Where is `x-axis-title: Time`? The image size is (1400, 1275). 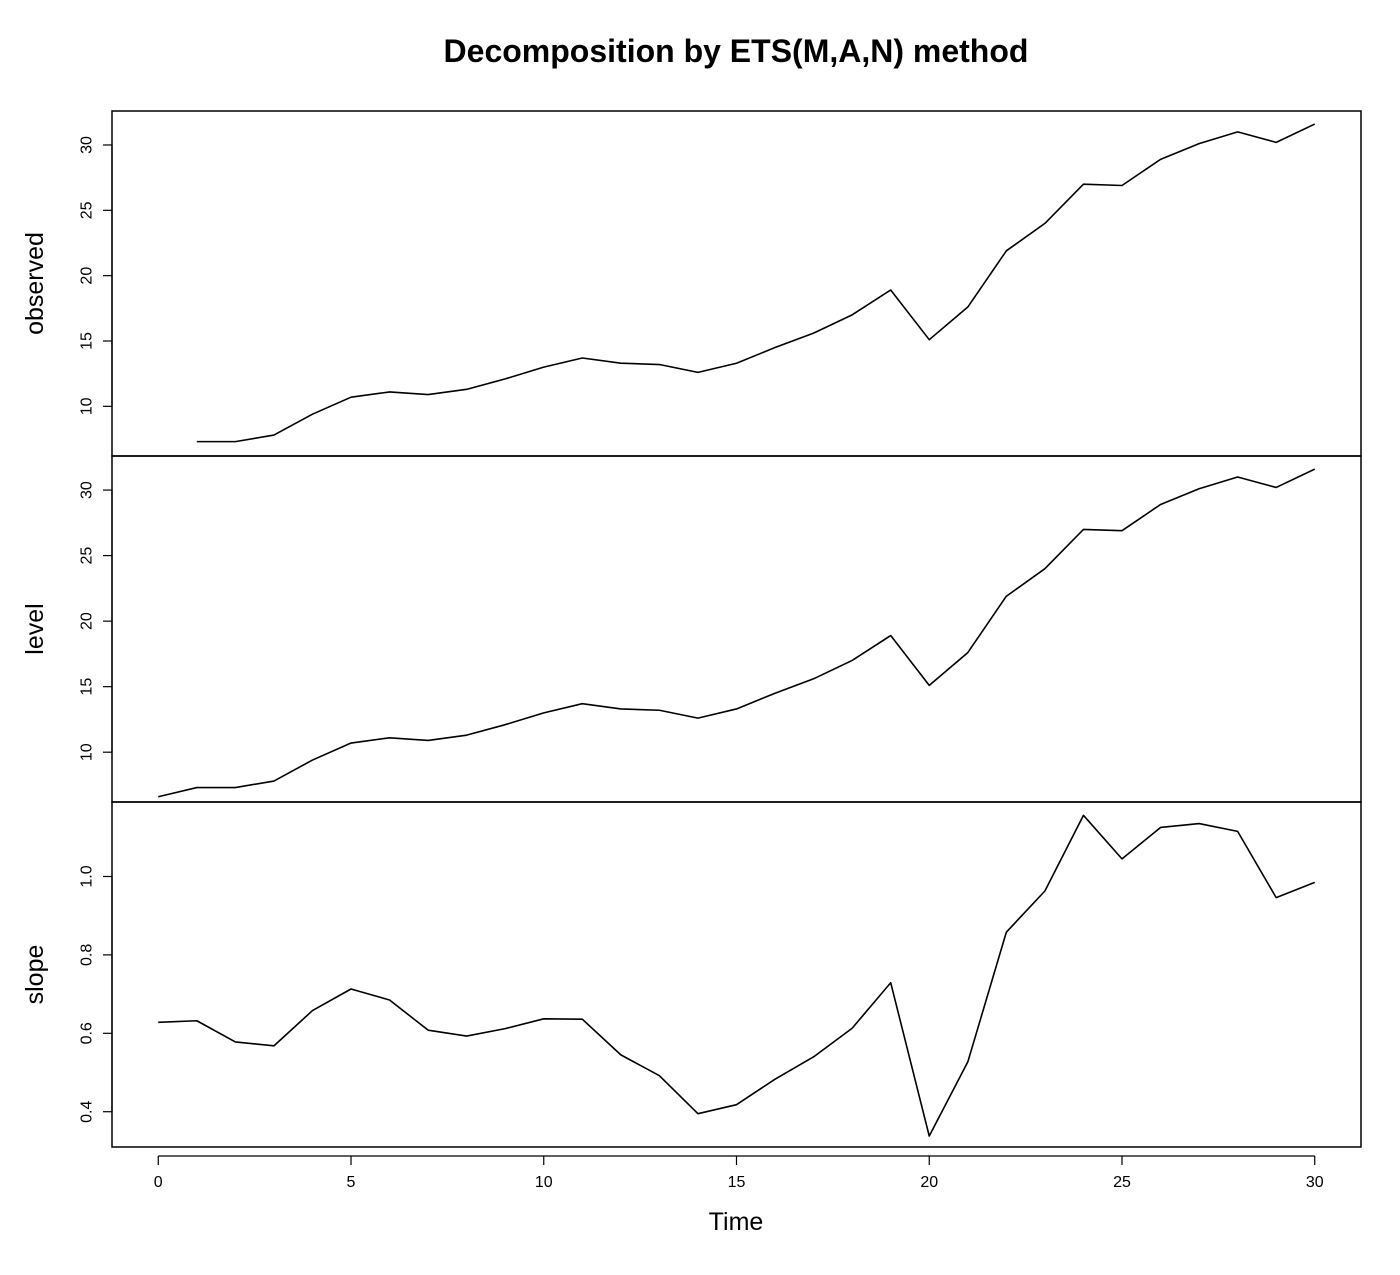 x-axis-title: Time is located at coordinates (736, 1222).